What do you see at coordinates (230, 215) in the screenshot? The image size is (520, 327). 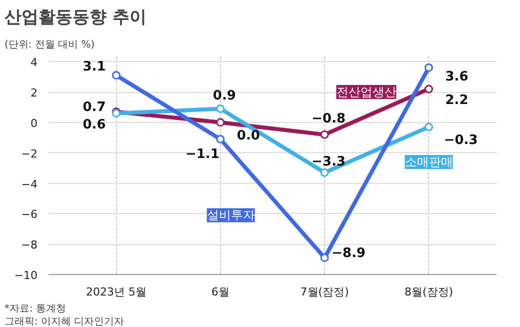 I see `series-label: 설비투자` at bounding box center [230, 215].